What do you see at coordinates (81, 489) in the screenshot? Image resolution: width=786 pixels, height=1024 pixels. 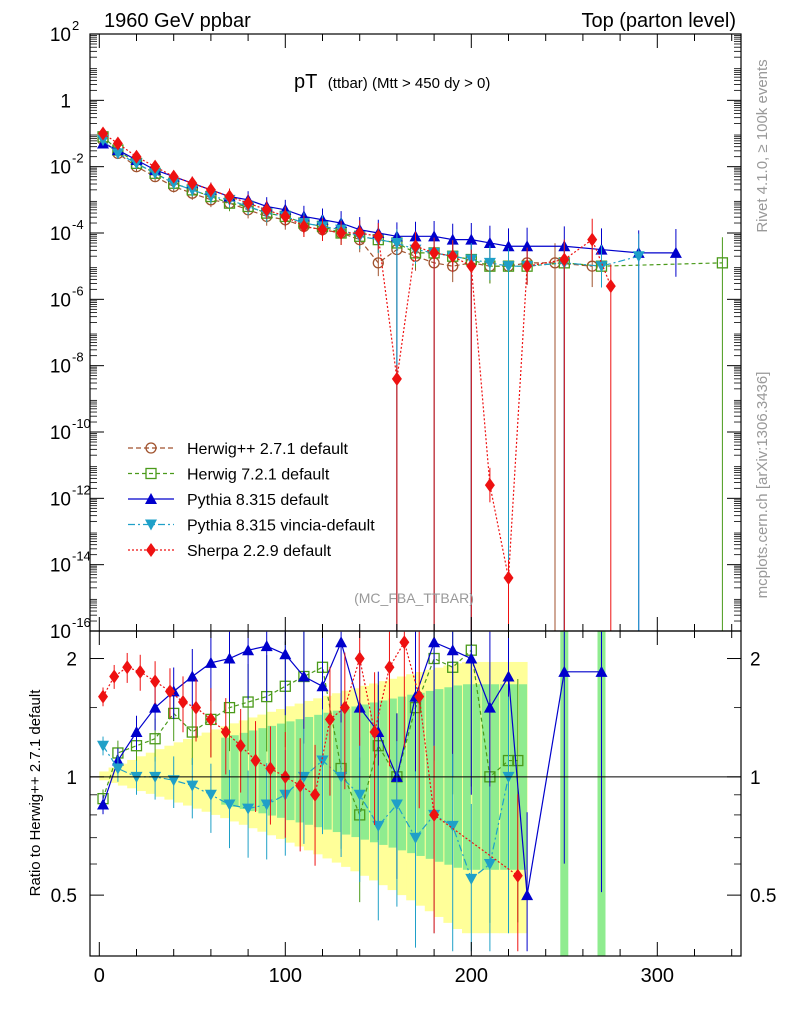 I see `y-tick-exponent: -12` at bounding box center [81, 489].